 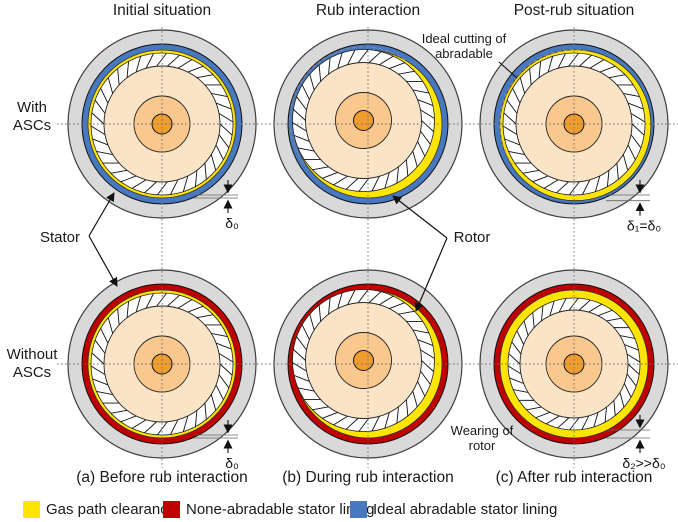 What do you see at coordinates (465, 509) in the screenshot?
I see `legend-label: Ideal abradable stator lining` at bounding box center [465, 509].